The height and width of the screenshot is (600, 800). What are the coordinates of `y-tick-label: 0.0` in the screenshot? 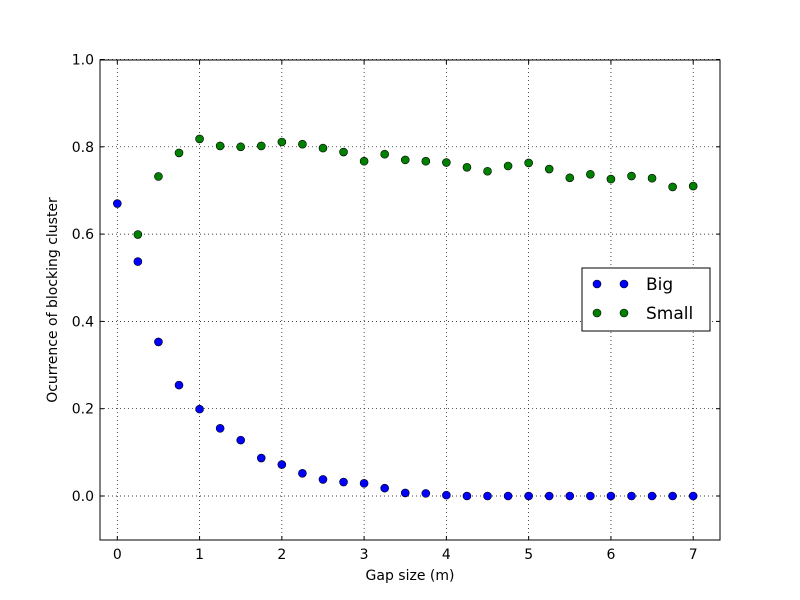 It's located at (83, 497).